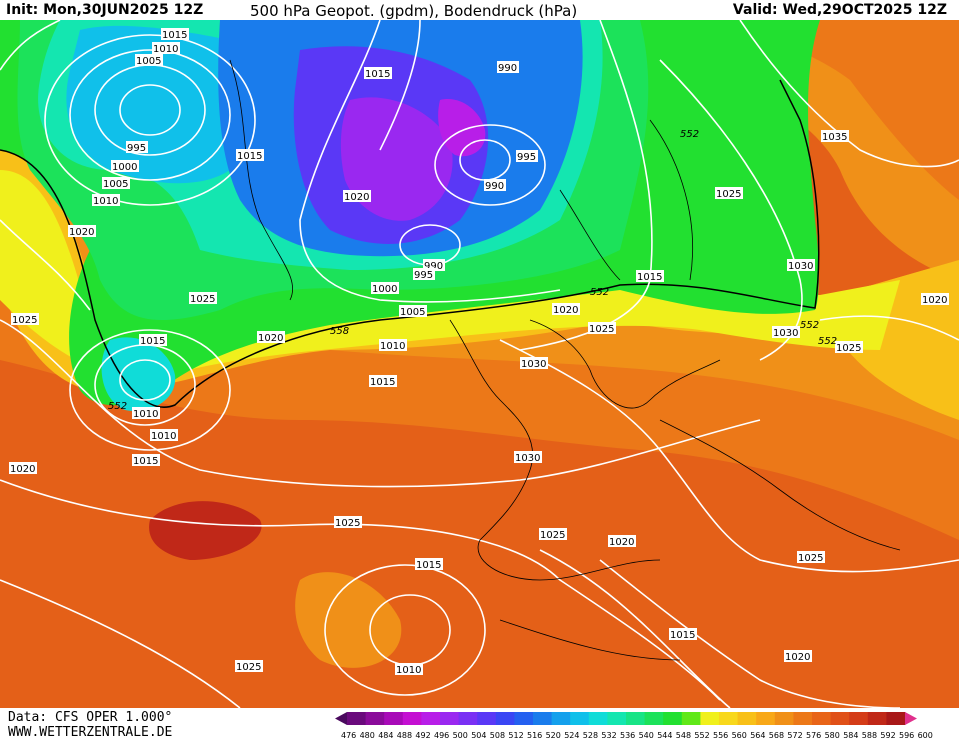 This screenshot has width=959, height=741. I want to click on colorbar-label: 596, so click(906, 735).